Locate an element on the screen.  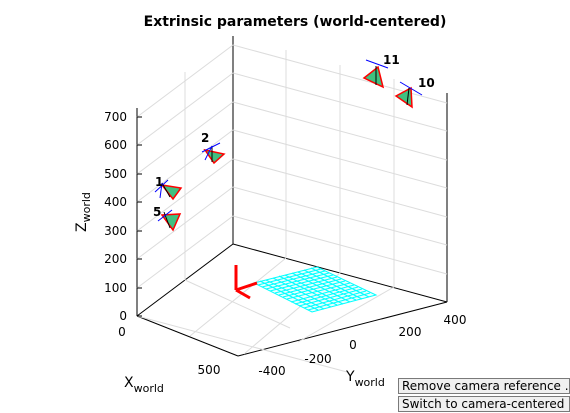
camera-label-1: 1 is located at coordinates (159, 182).